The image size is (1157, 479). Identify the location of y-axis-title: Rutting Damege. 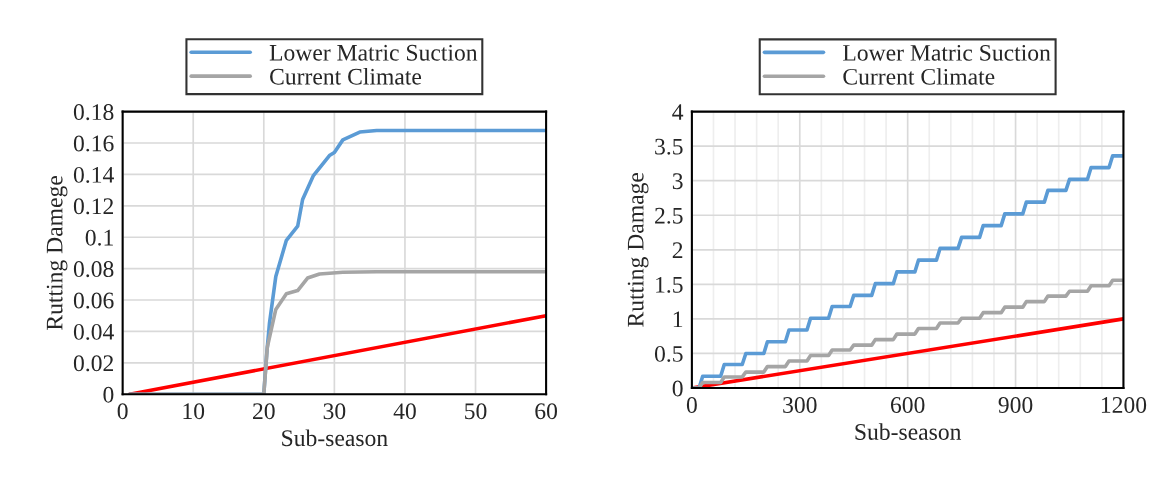
(57, 253).